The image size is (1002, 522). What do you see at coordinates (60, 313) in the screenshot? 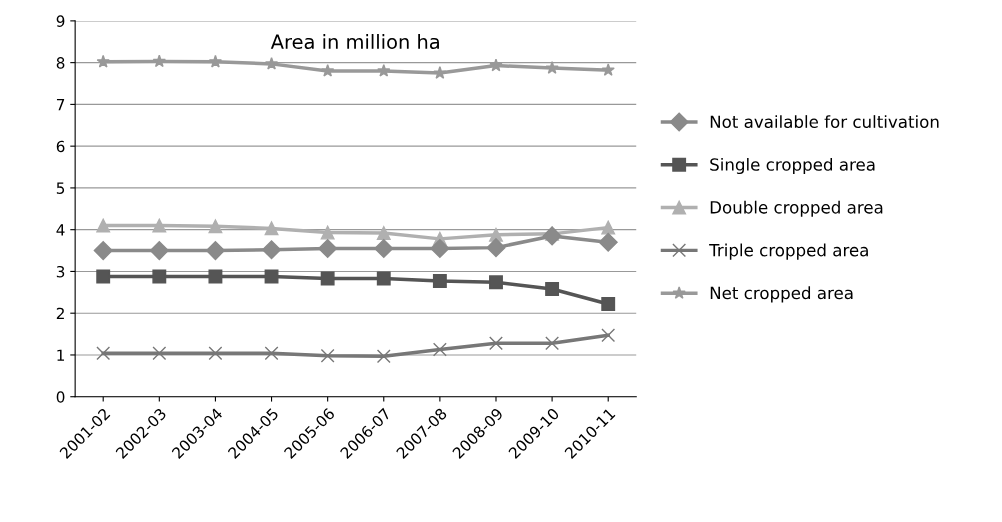
I see `y-tick-label: 2` at bounding box center [60, 313].